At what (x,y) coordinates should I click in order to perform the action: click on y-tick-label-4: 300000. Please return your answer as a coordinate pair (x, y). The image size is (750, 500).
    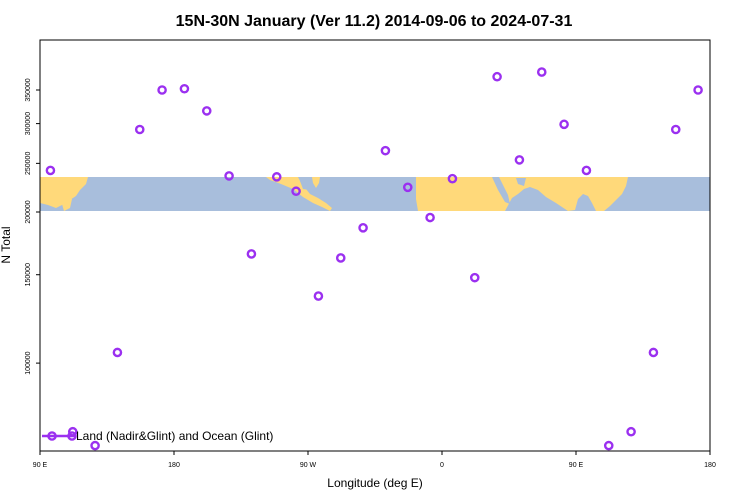
    Looking at the image, I should click on (28, 123).